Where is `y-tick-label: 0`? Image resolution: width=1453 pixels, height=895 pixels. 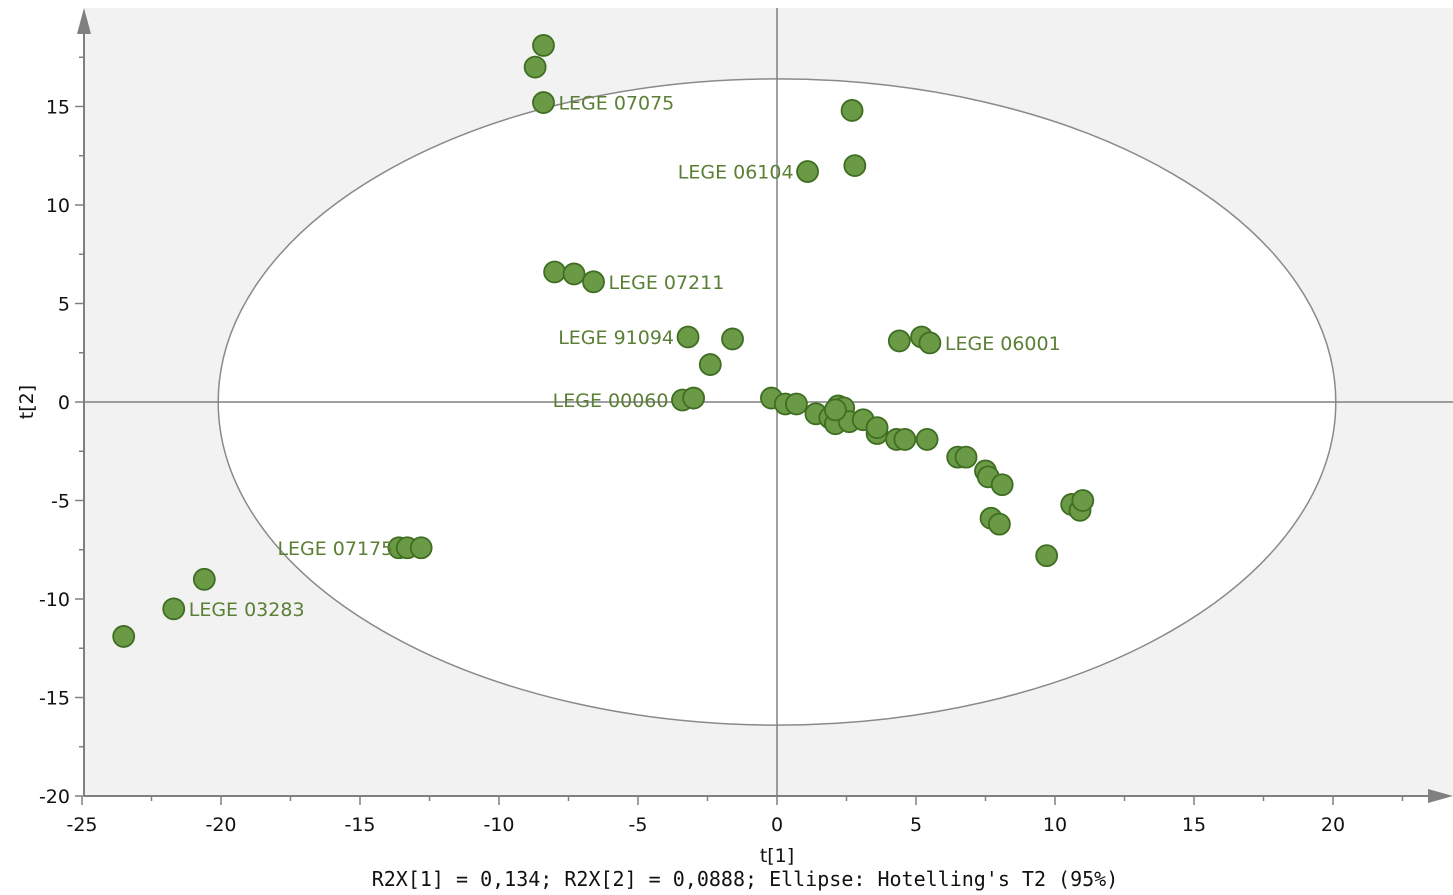
y-tick-label: 0 is located at coordinates (64, 403).